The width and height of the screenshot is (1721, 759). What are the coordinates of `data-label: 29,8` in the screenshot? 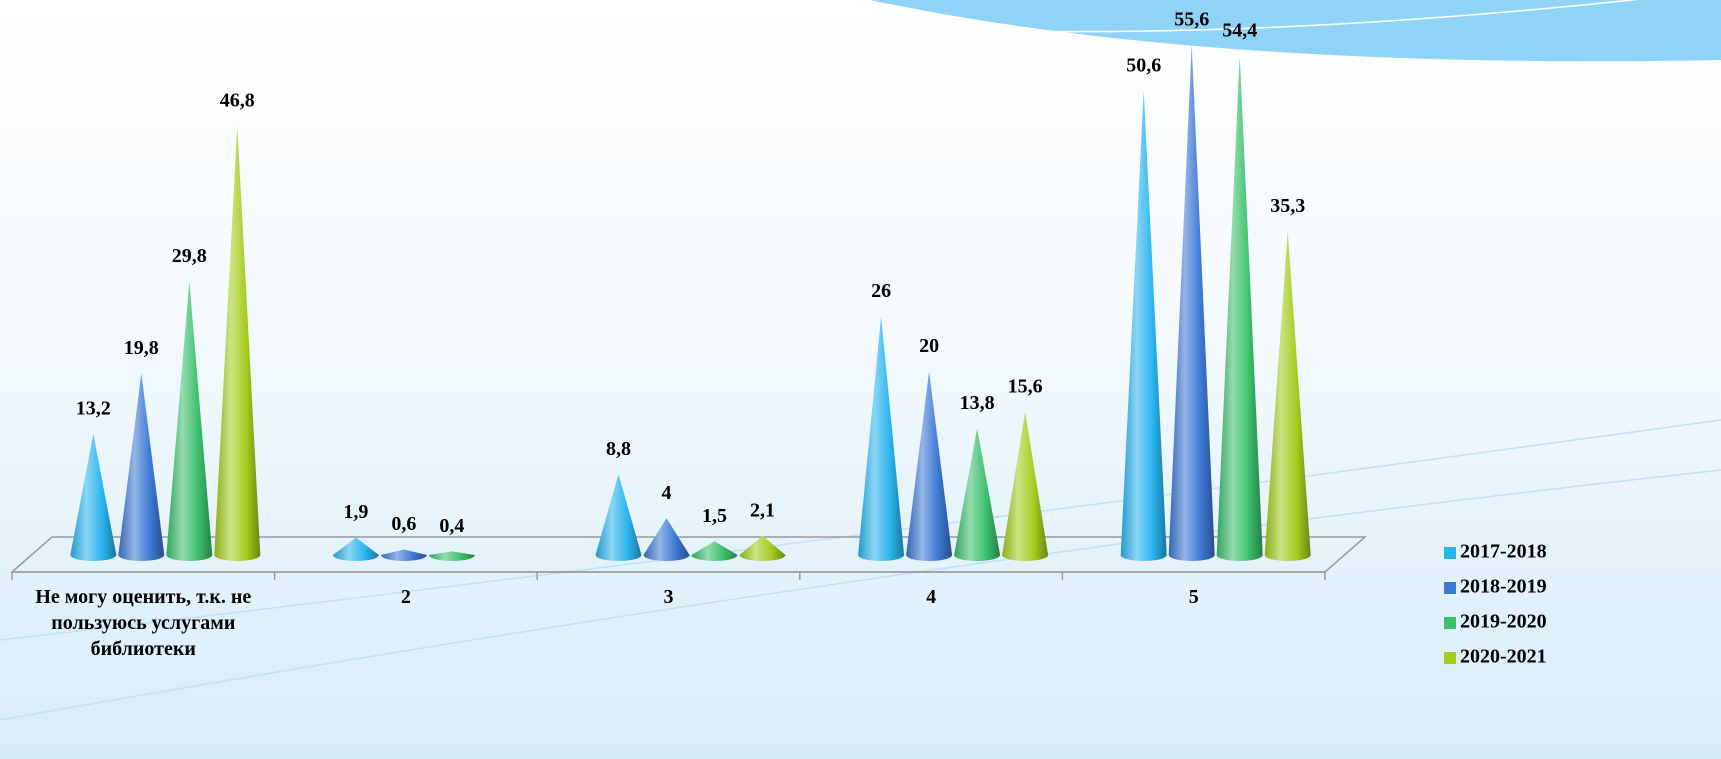 It's located at (189, 256).